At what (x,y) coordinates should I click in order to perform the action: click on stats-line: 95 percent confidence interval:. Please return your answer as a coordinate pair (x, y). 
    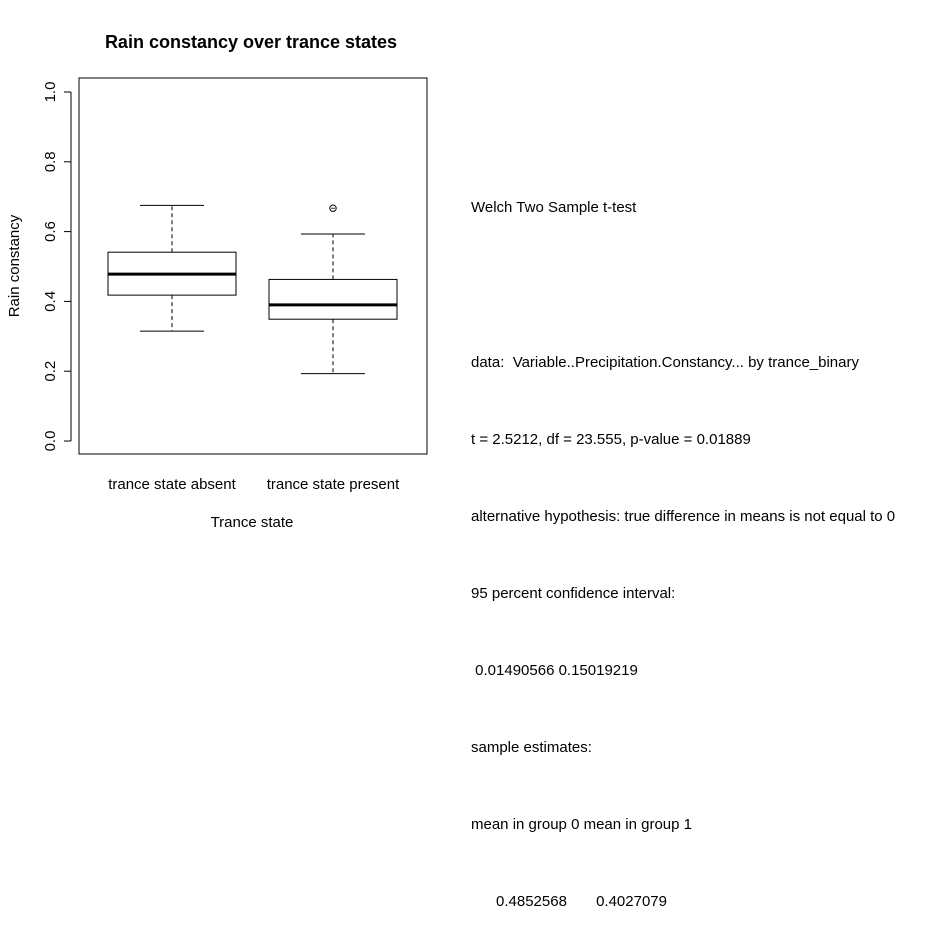
    Looking at the image, I should click on (573, 593).